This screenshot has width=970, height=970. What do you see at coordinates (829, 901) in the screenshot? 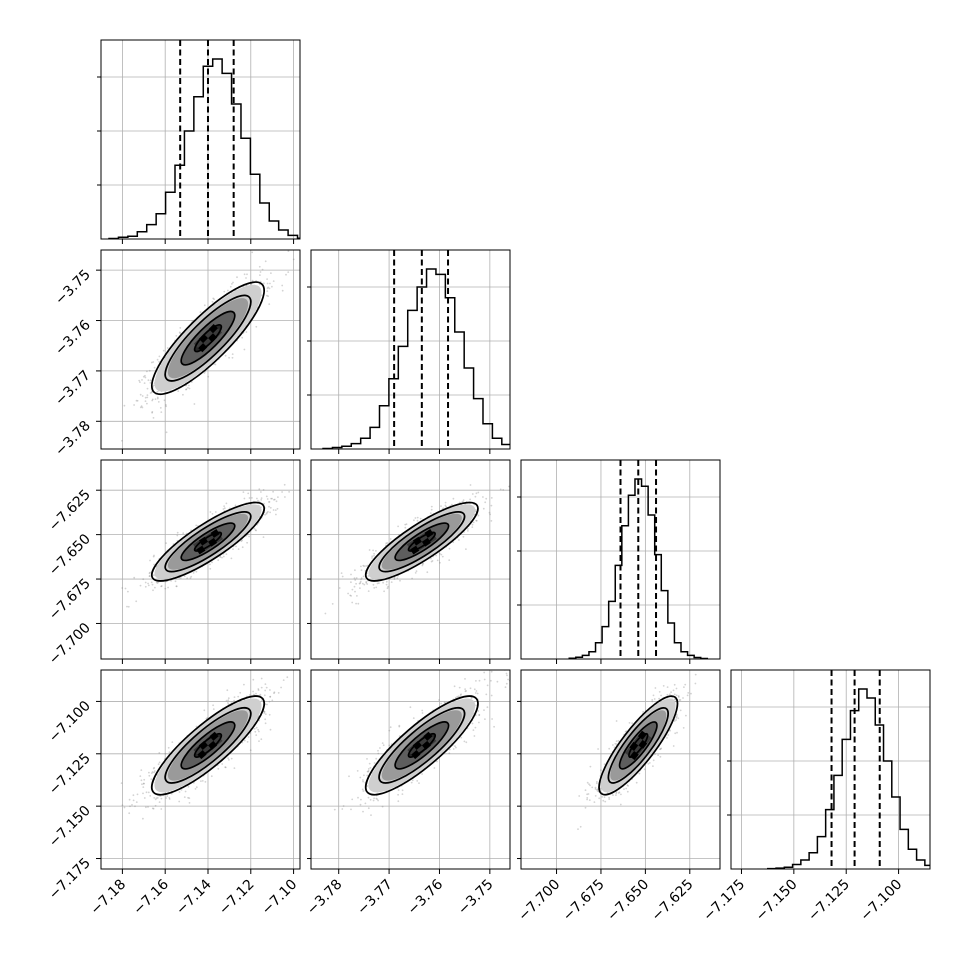
I see `x-tick-label: −7.125` at bounding box center [829, 901].